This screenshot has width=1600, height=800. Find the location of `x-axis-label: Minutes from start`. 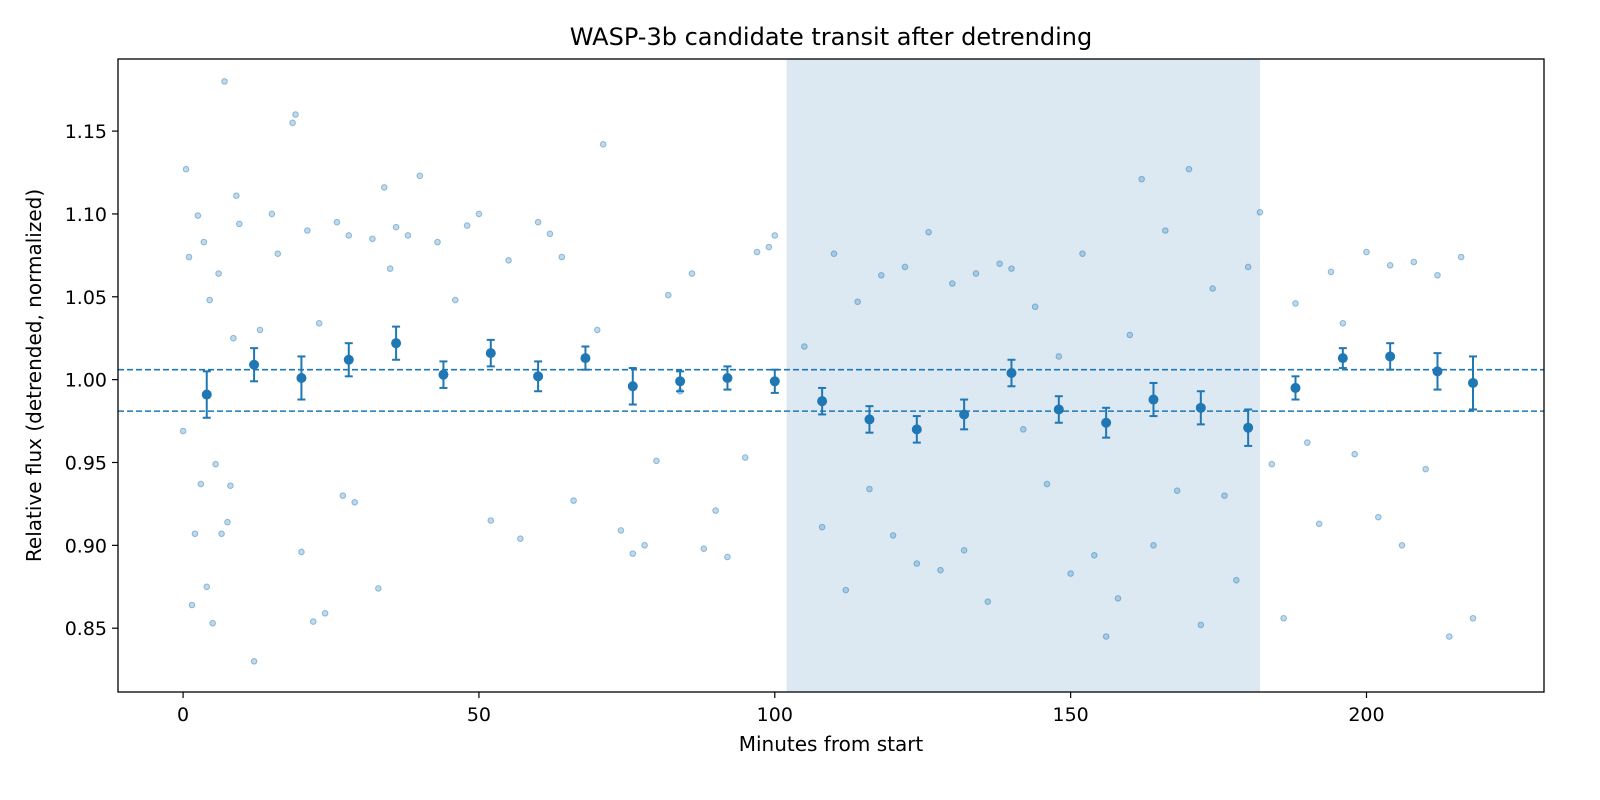

x-axis-label: Minutes from start is located at coordinates (831, 744).